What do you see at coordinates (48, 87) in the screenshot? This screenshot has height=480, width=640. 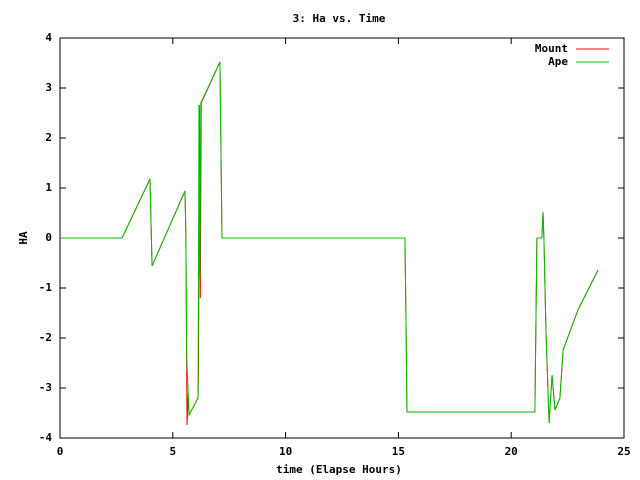 I see `y-tick-label: 3` at bounding box center [48, 87].